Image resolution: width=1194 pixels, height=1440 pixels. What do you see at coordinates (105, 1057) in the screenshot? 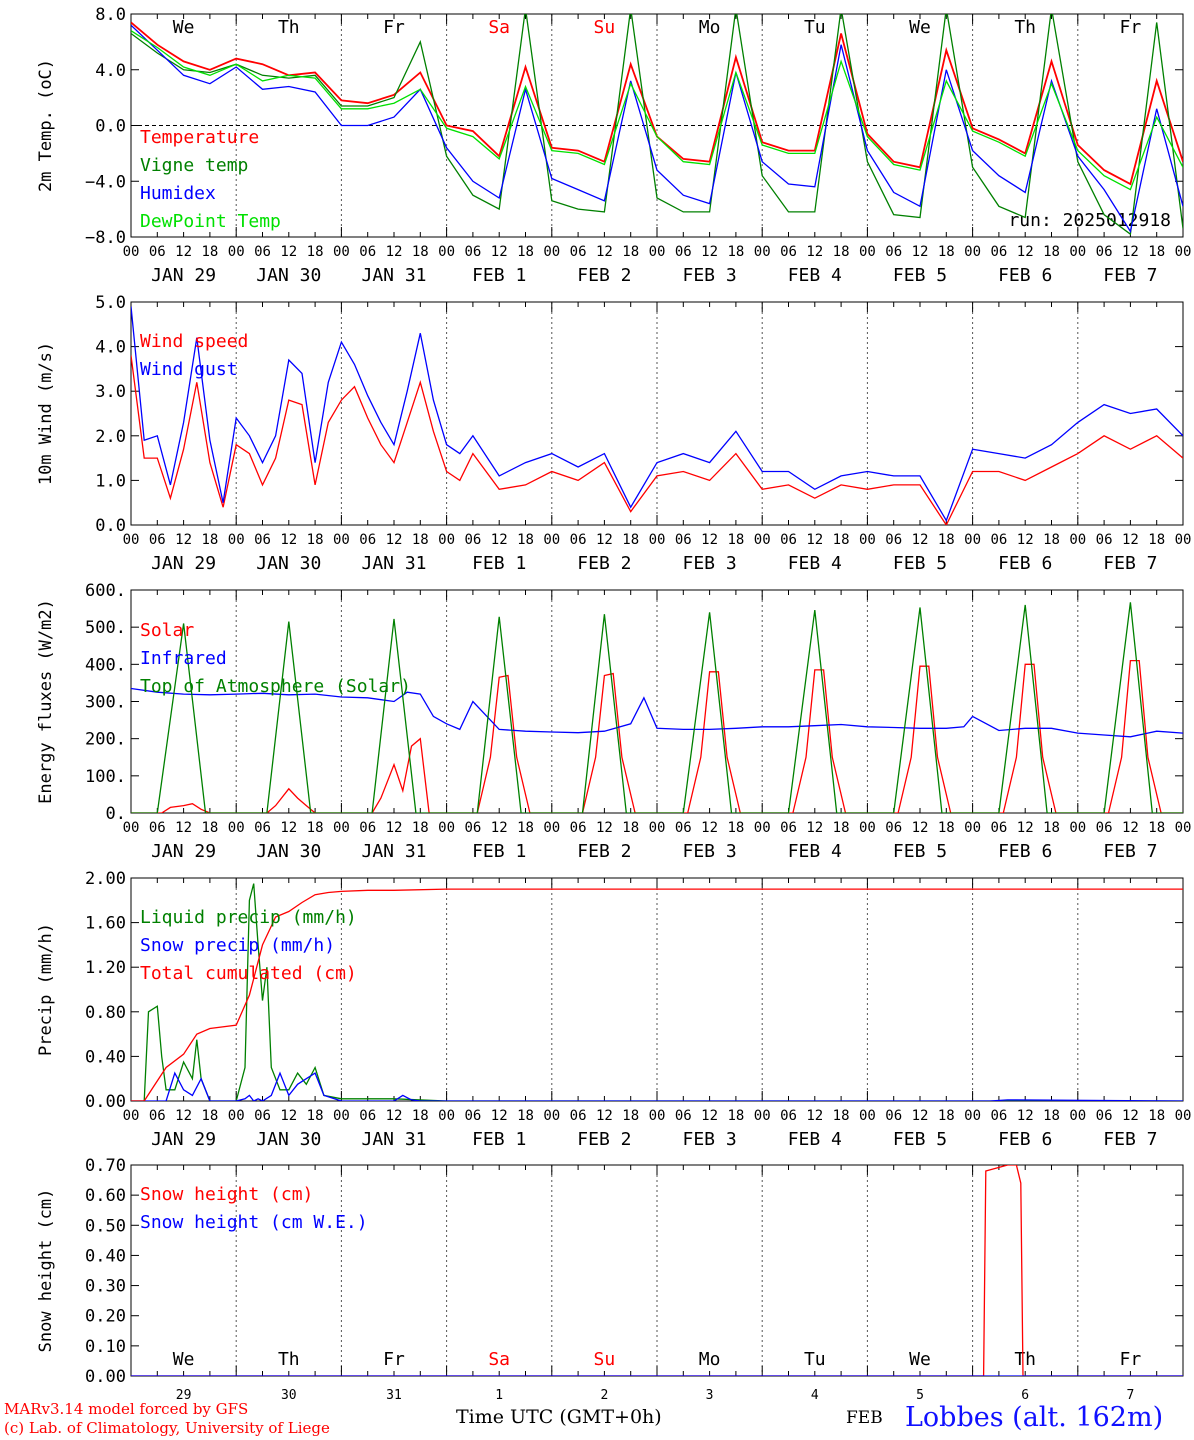
I see `y-tick-label: 0.40` at bounding box center [105, 1057].